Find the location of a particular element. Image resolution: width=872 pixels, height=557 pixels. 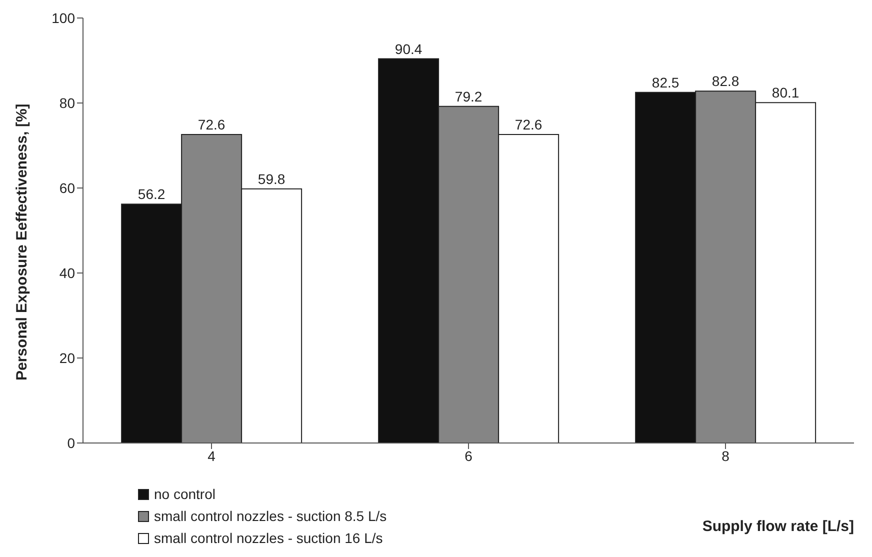

y-tick-label: 40 is located at coordinates (67, 272).